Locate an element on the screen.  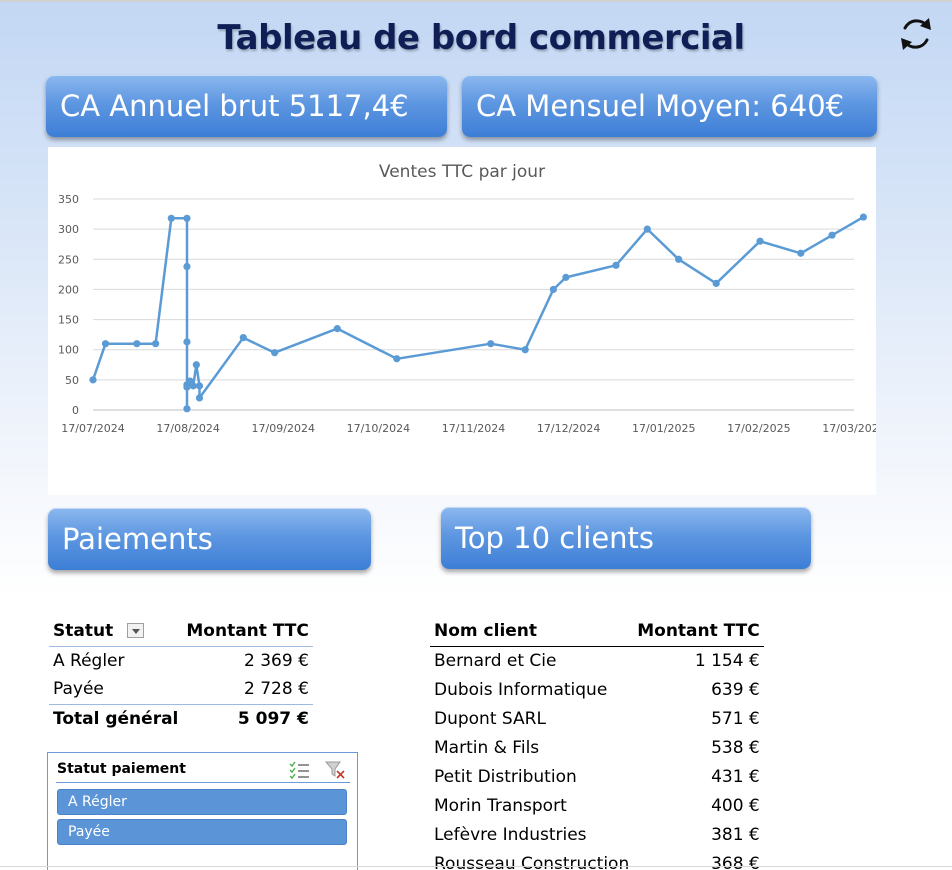
table-row: Dubois Informatique 639 € is located at coordinates (597, 689).